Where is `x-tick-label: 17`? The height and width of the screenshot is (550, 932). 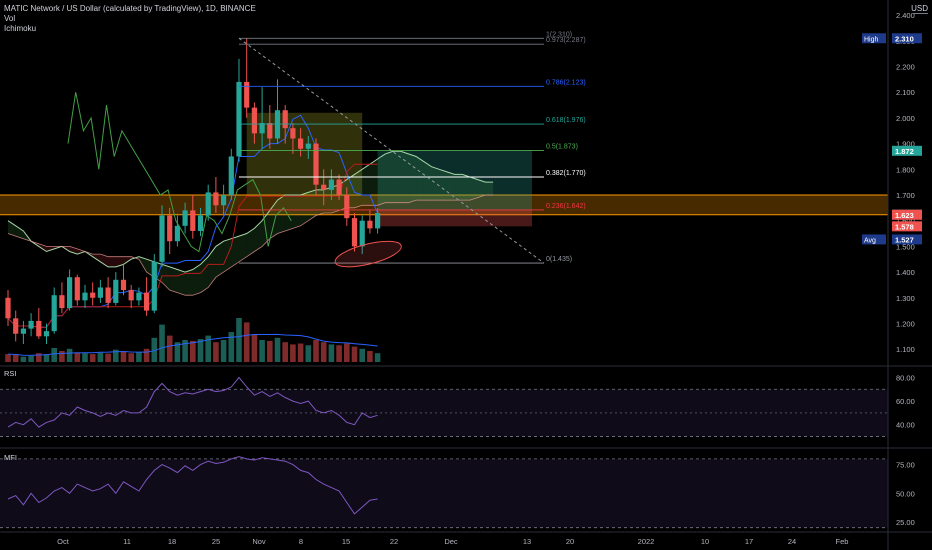 x-tick-label: 17 is located at coordinates (749, 541).